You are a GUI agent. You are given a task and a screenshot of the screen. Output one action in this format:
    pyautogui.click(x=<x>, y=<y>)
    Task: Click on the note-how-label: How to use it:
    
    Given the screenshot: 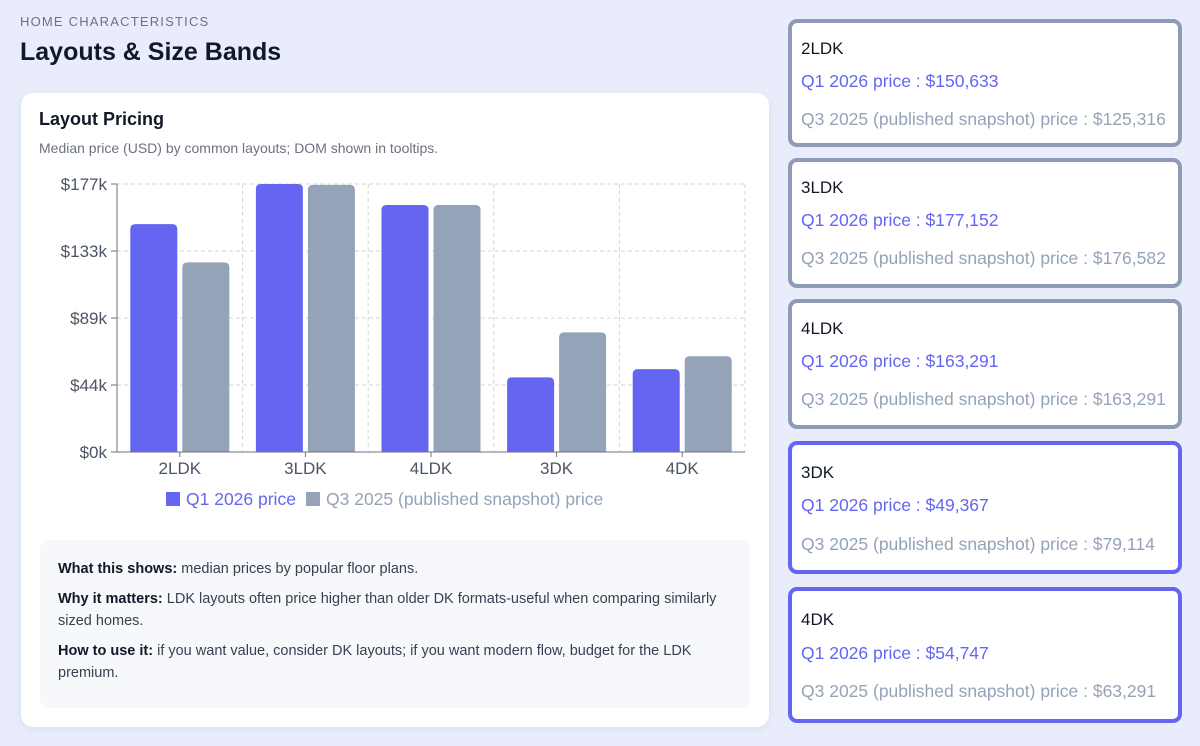 What is the action you would take?
    pyautogui.click(x=106, y=651)
    